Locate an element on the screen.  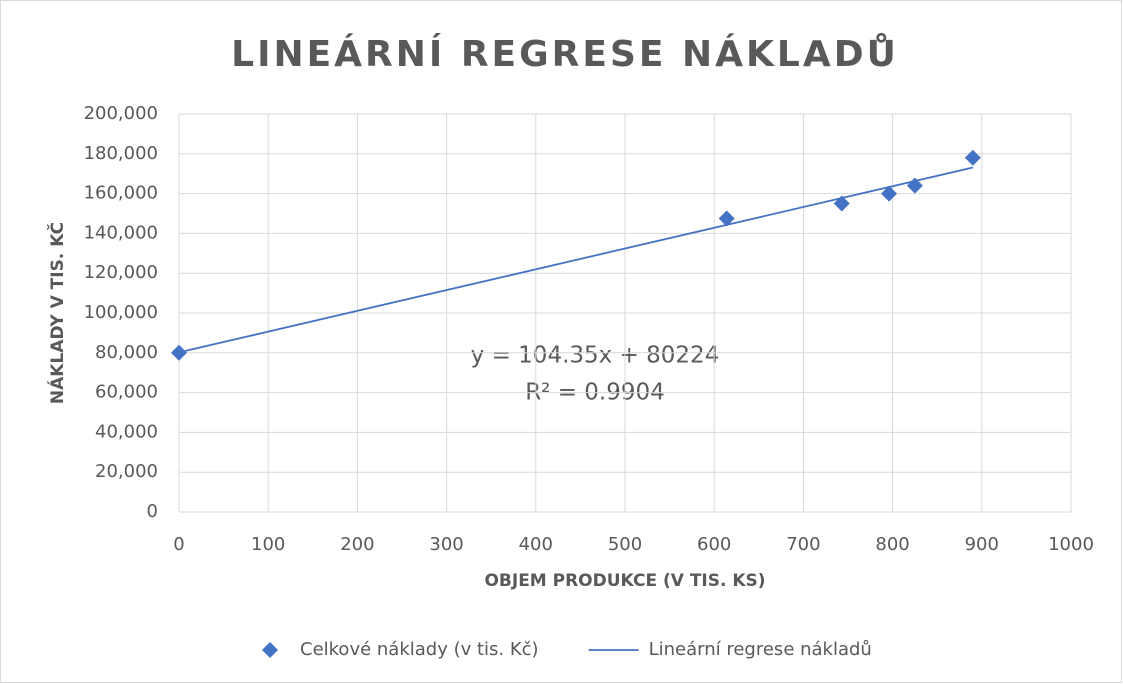
y-tick-label: 80,000 is located at coordinates (126, 352).